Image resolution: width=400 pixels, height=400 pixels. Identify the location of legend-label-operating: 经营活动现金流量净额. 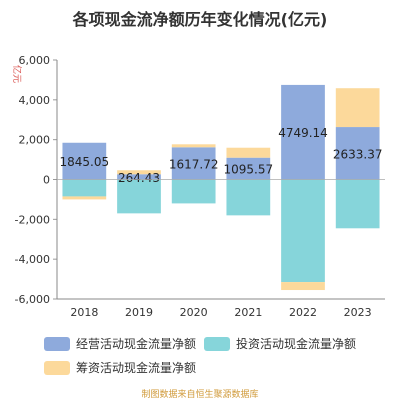
(136, 344).